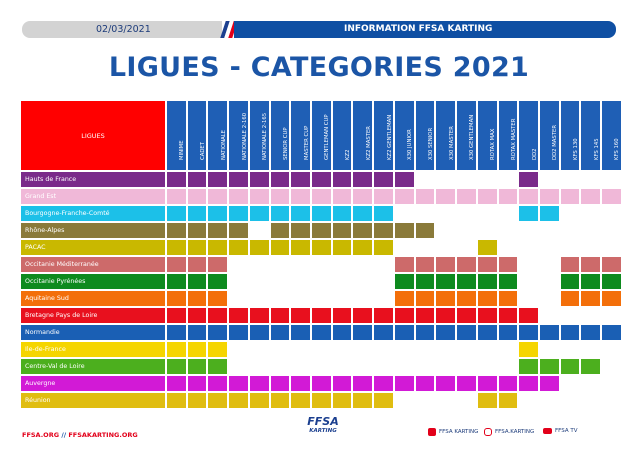 The width and height of the screenshot is (638, 451). Describe the element at coordinates (229, 29) in the screenshot. I see `french-flag-icon` at that location.